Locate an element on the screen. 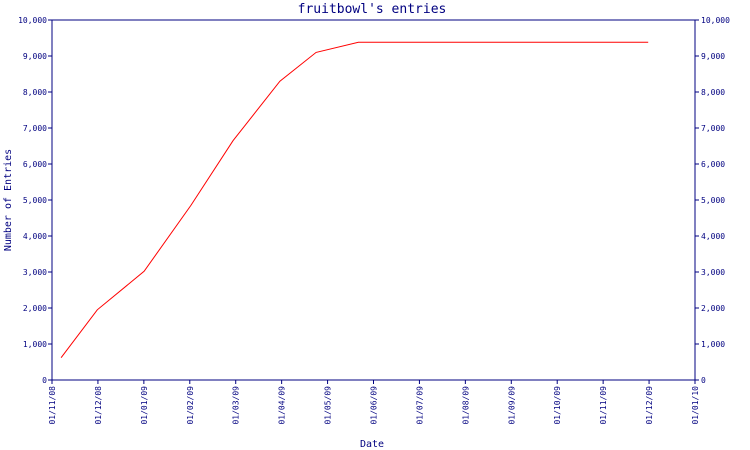 The width and height of the screenshot is (750, 450). y-tick-label-right: 5,000 is located at coordinates (713, 200).